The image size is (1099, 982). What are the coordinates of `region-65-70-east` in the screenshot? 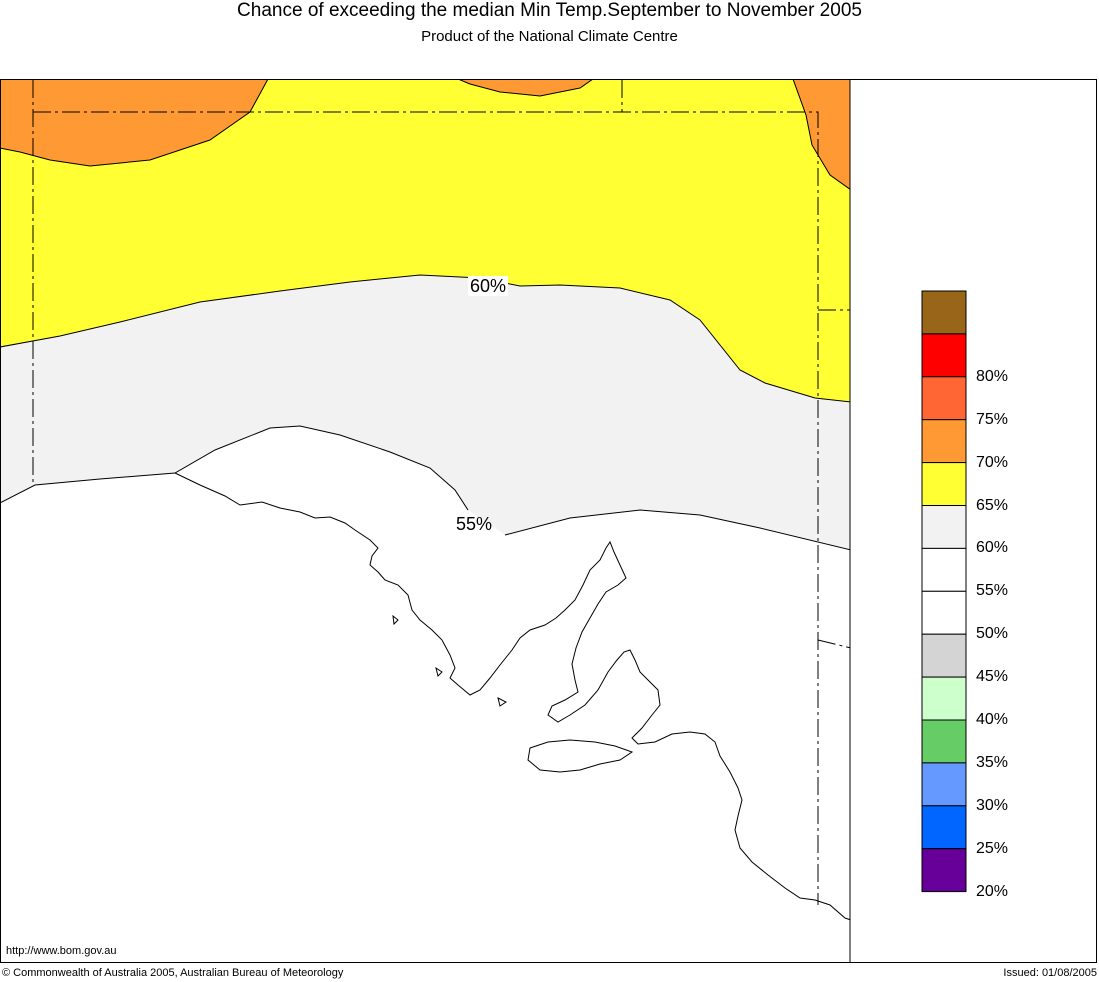 It's located at (821, 135).